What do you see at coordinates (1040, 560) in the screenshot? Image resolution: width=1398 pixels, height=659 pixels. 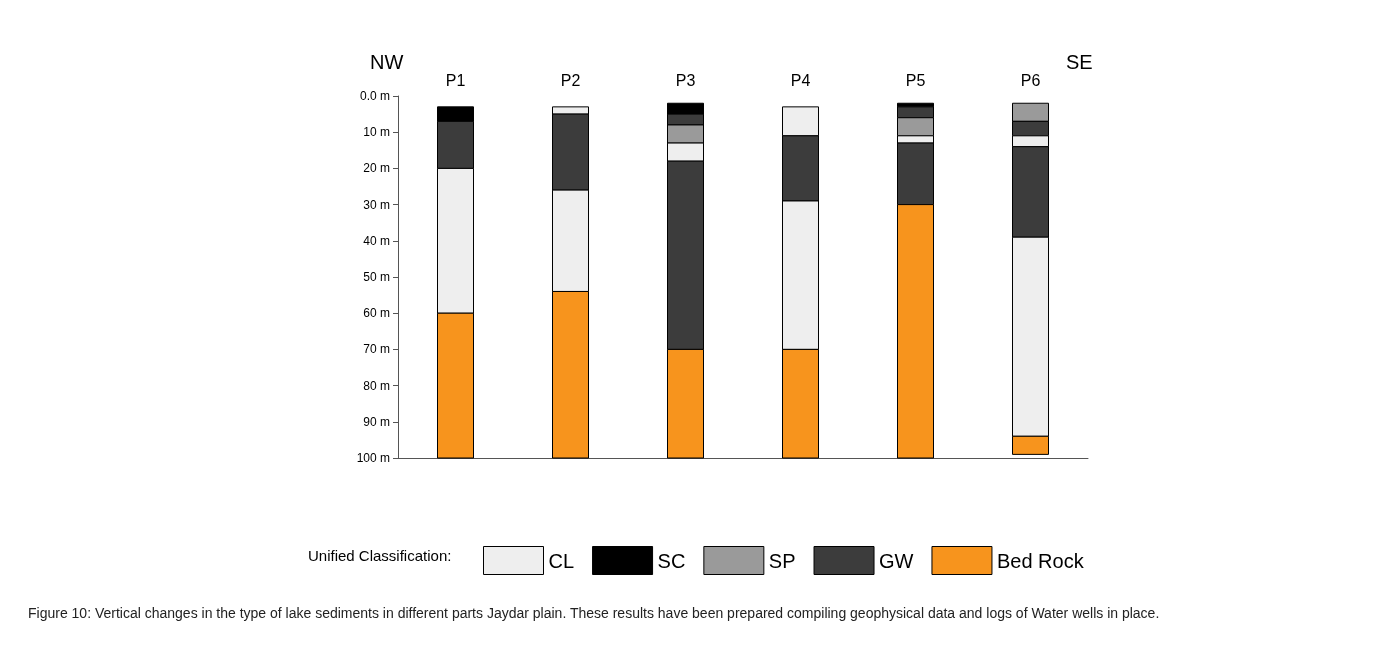 I see `legend-label: Bed Rock` at bounding box center [1040, 560].